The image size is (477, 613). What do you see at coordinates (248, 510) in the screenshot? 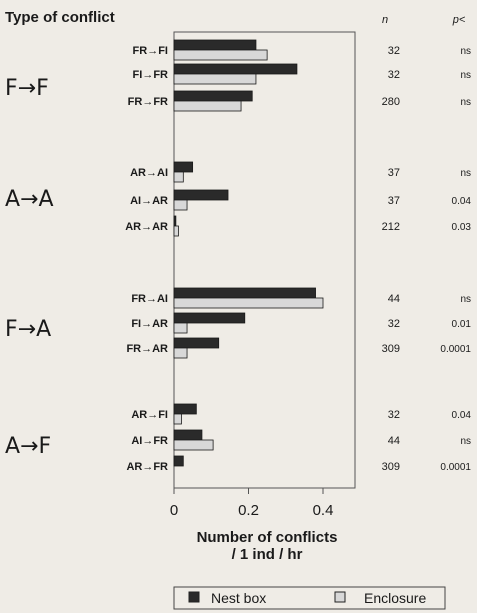
I see `x-tick-label: 0.2` at bounding box center [248, 510].